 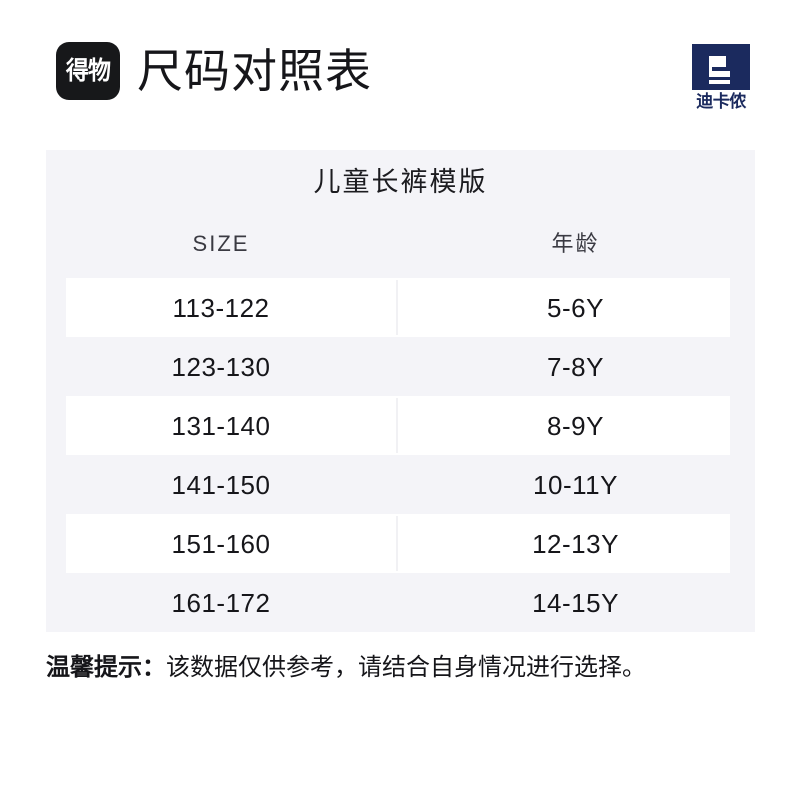 I want to click on table-header-row: SIZE 年龄, so click(x=400, y=243).